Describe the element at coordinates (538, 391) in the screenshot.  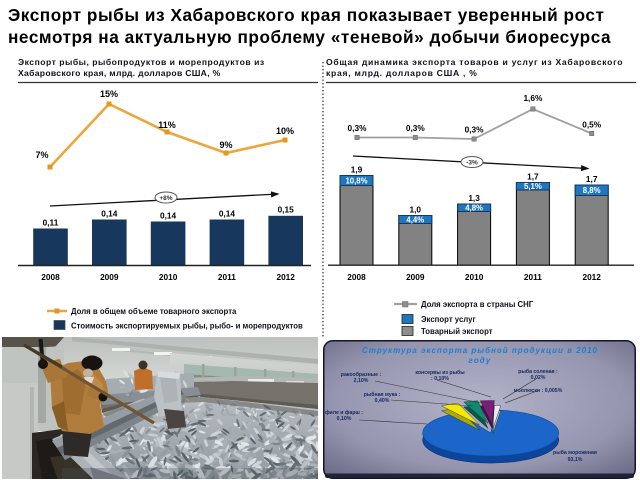
I see `svg-text: моллюски : 0,005%` at that location.